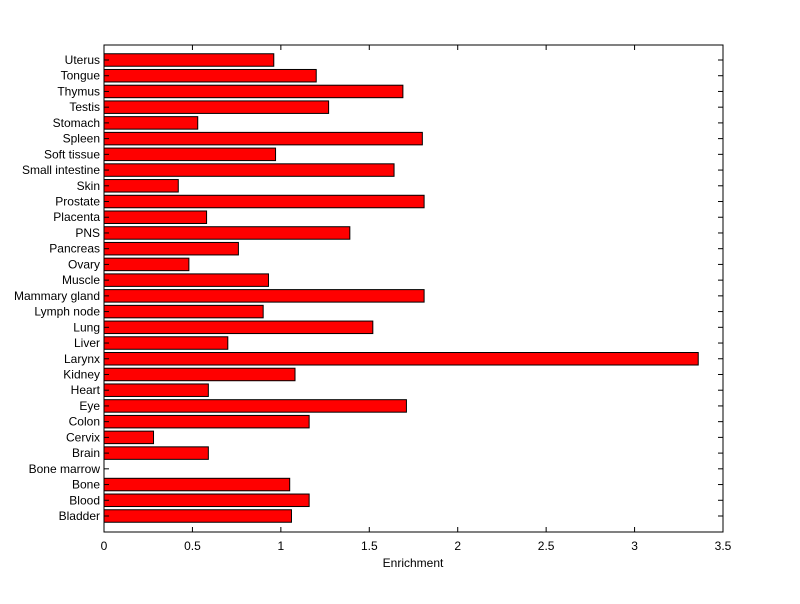 The width and height of the screenshot is (800, 604). What do you see at coordinates (82, 60) in the screenshot?
I see `y-tick-label: Uterus` at bounding box center [82, 60].